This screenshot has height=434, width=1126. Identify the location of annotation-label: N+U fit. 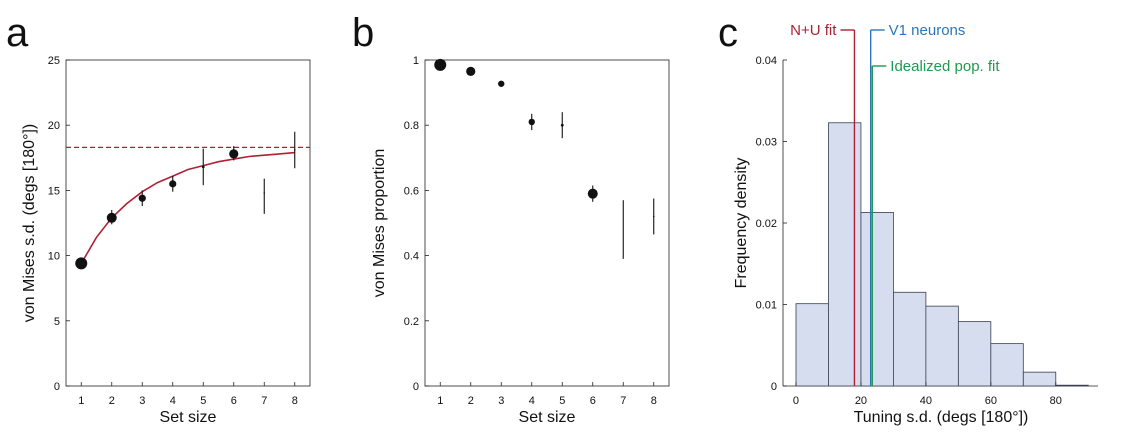
(813, 30).